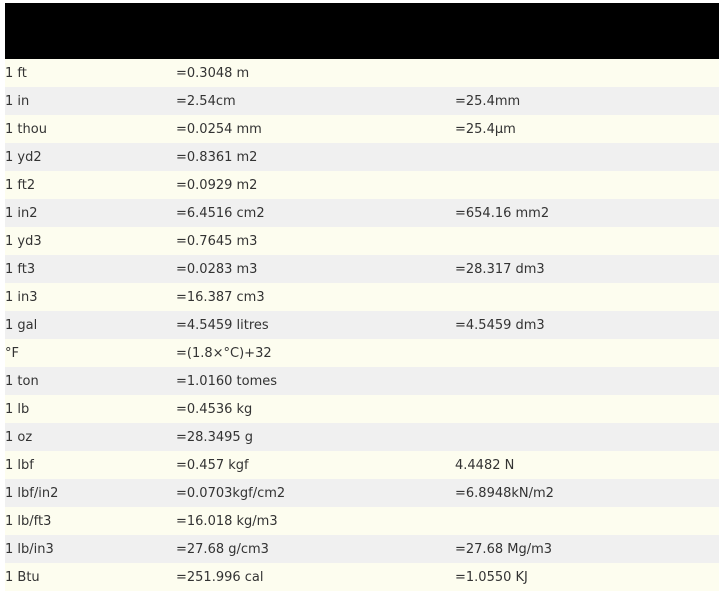 This screenshot has width=724, height=598. I want to click on table-row: 1 lb/ft3 =16.018 kg/m3, so click(362, 521).